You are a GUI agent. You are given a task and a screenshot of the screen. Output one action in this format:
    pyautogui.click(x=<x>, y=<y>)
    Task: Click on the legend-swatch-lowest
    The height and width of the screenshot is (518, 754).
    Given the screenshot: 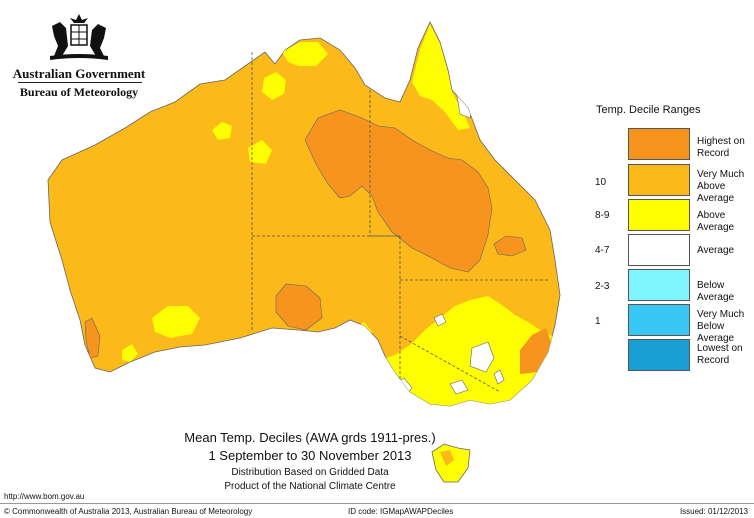 What is the action you would take?
    pyautogui.click(x=659, y=355)
    